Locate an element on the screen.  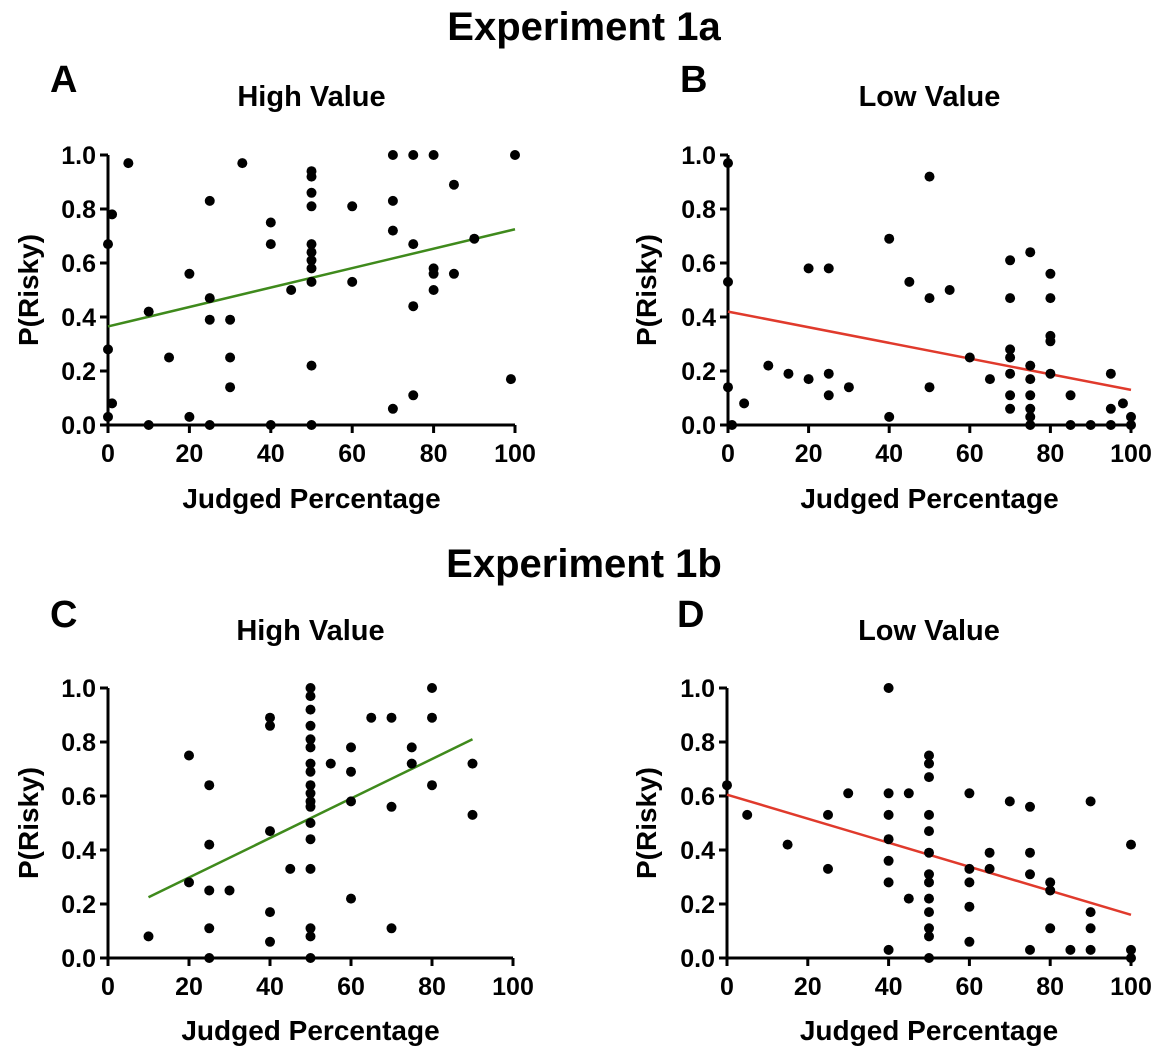
x-axis-label: Judged Percentage is located at coordinates (311, 498).